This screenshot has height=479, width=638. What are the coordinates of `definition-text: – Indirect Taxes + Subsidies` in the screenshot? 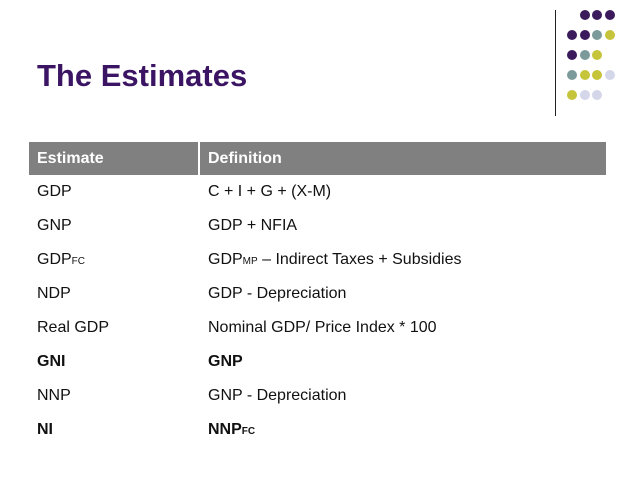 It's located at (359, 259).